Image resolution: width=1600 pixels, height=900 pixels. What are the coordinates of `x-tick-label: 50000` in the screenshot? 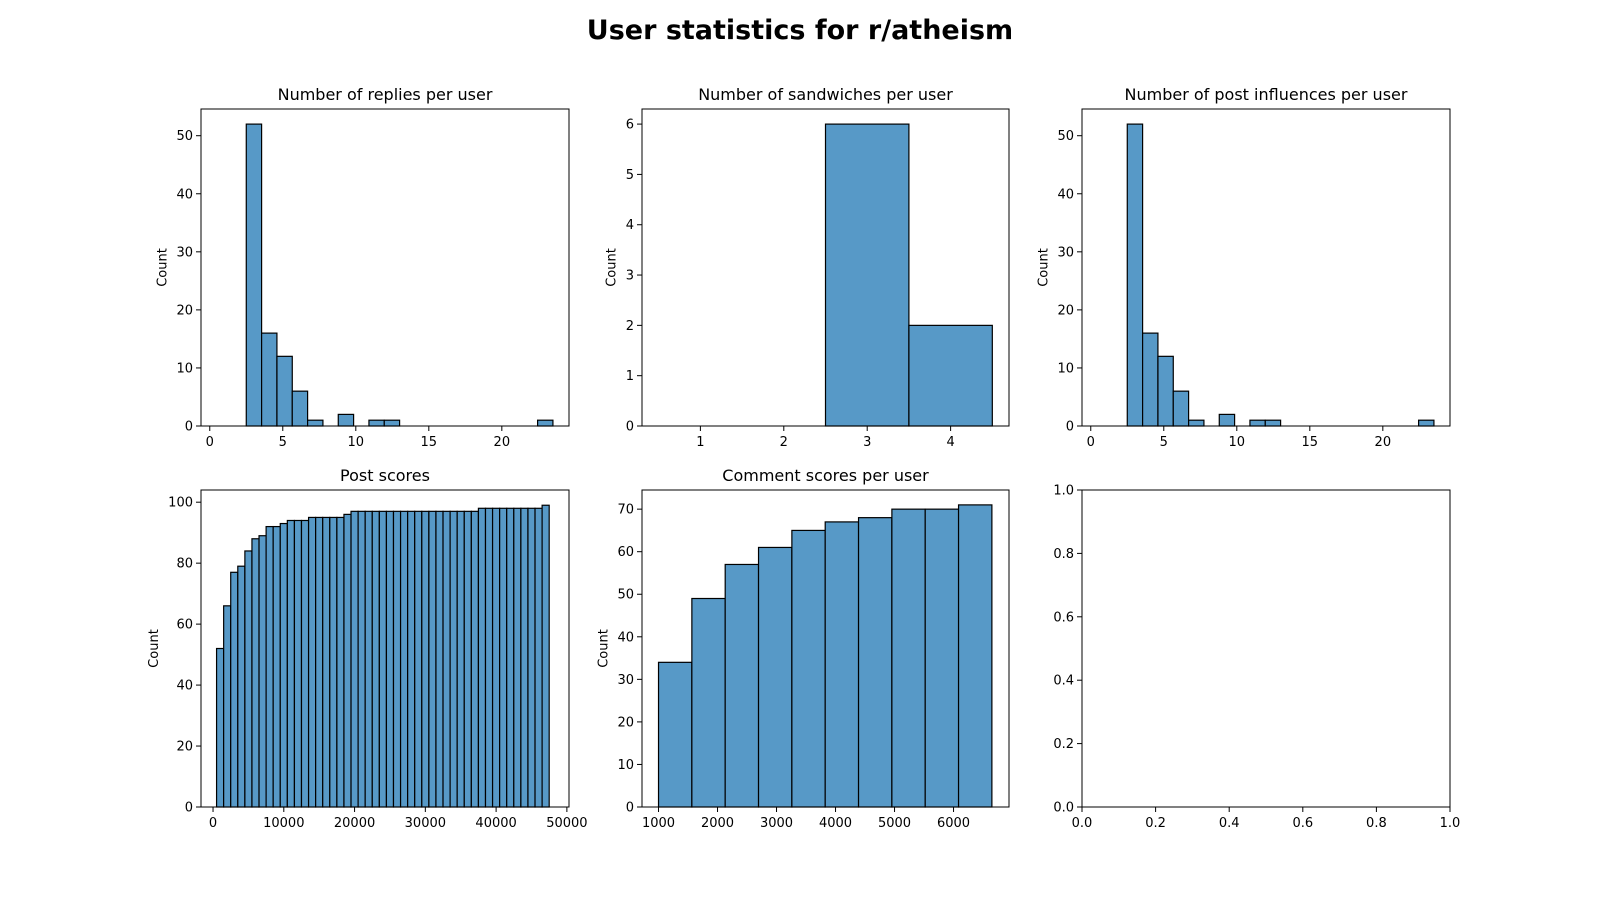 It's located at (566, 823).